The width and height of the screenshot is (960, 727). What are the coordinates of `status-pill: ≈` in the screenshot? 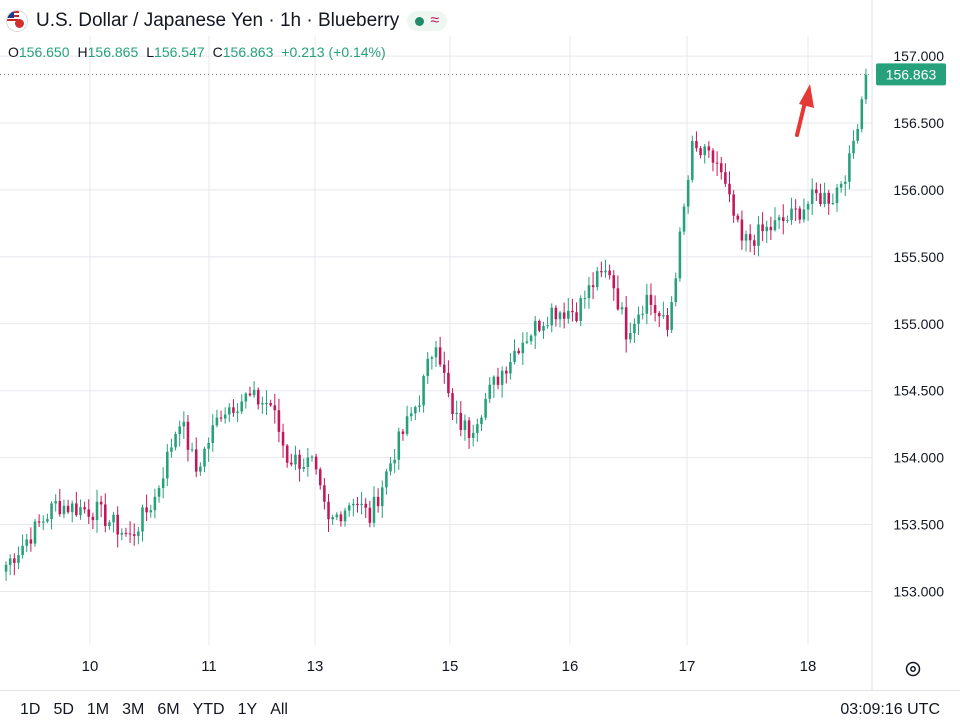 It's located at (427, 21).